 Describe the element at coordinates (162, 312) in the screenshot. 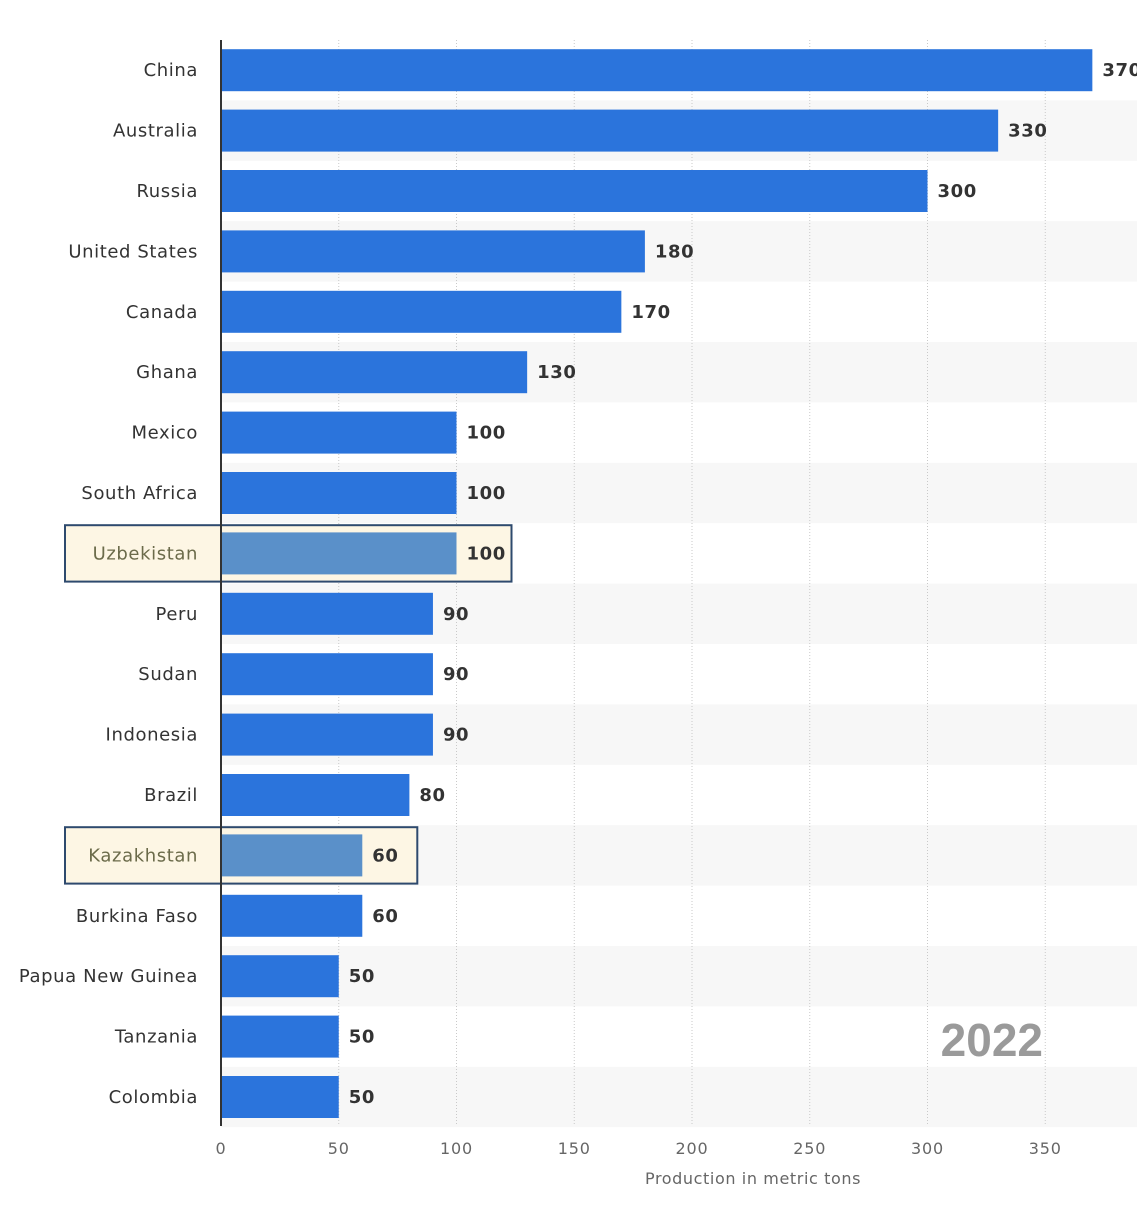

I see `category-label: Canada` at that location.